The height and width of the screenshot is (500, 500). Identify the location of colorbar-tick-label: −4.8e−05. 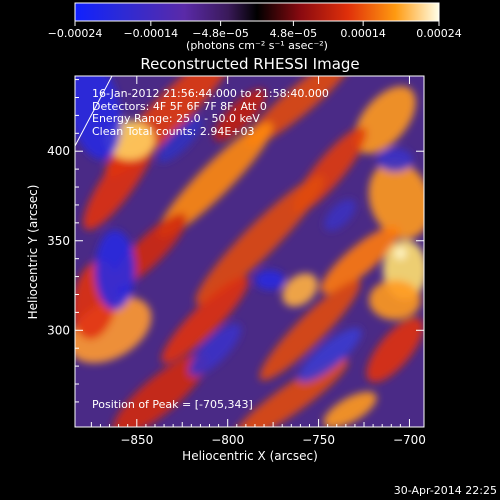
(220, 33).